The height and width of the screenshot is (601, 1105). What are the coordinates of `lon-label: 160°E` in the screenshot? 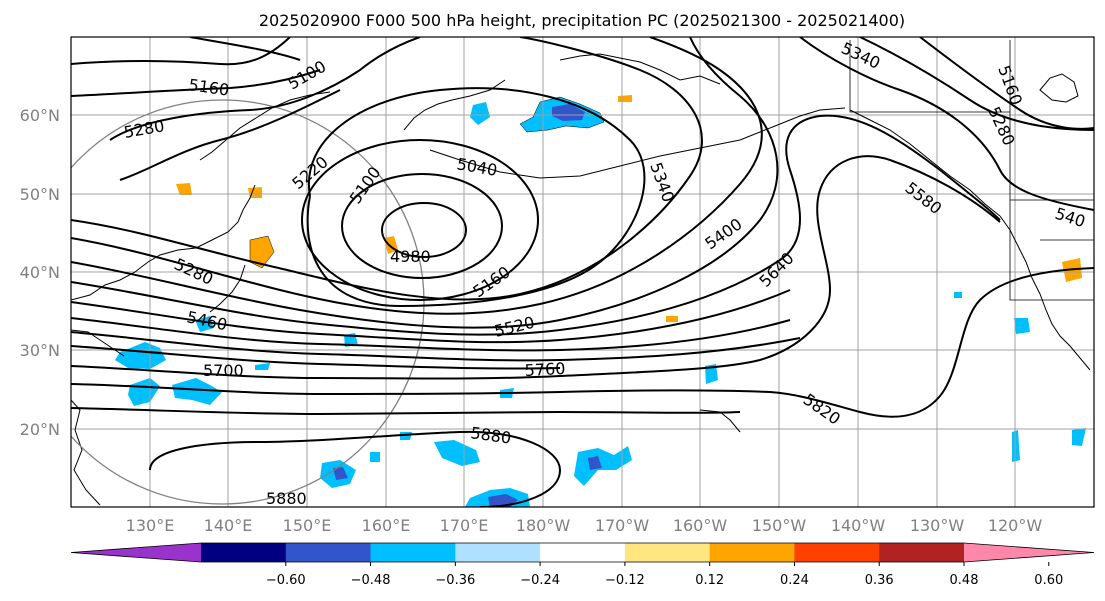 It's located at (386, 525).